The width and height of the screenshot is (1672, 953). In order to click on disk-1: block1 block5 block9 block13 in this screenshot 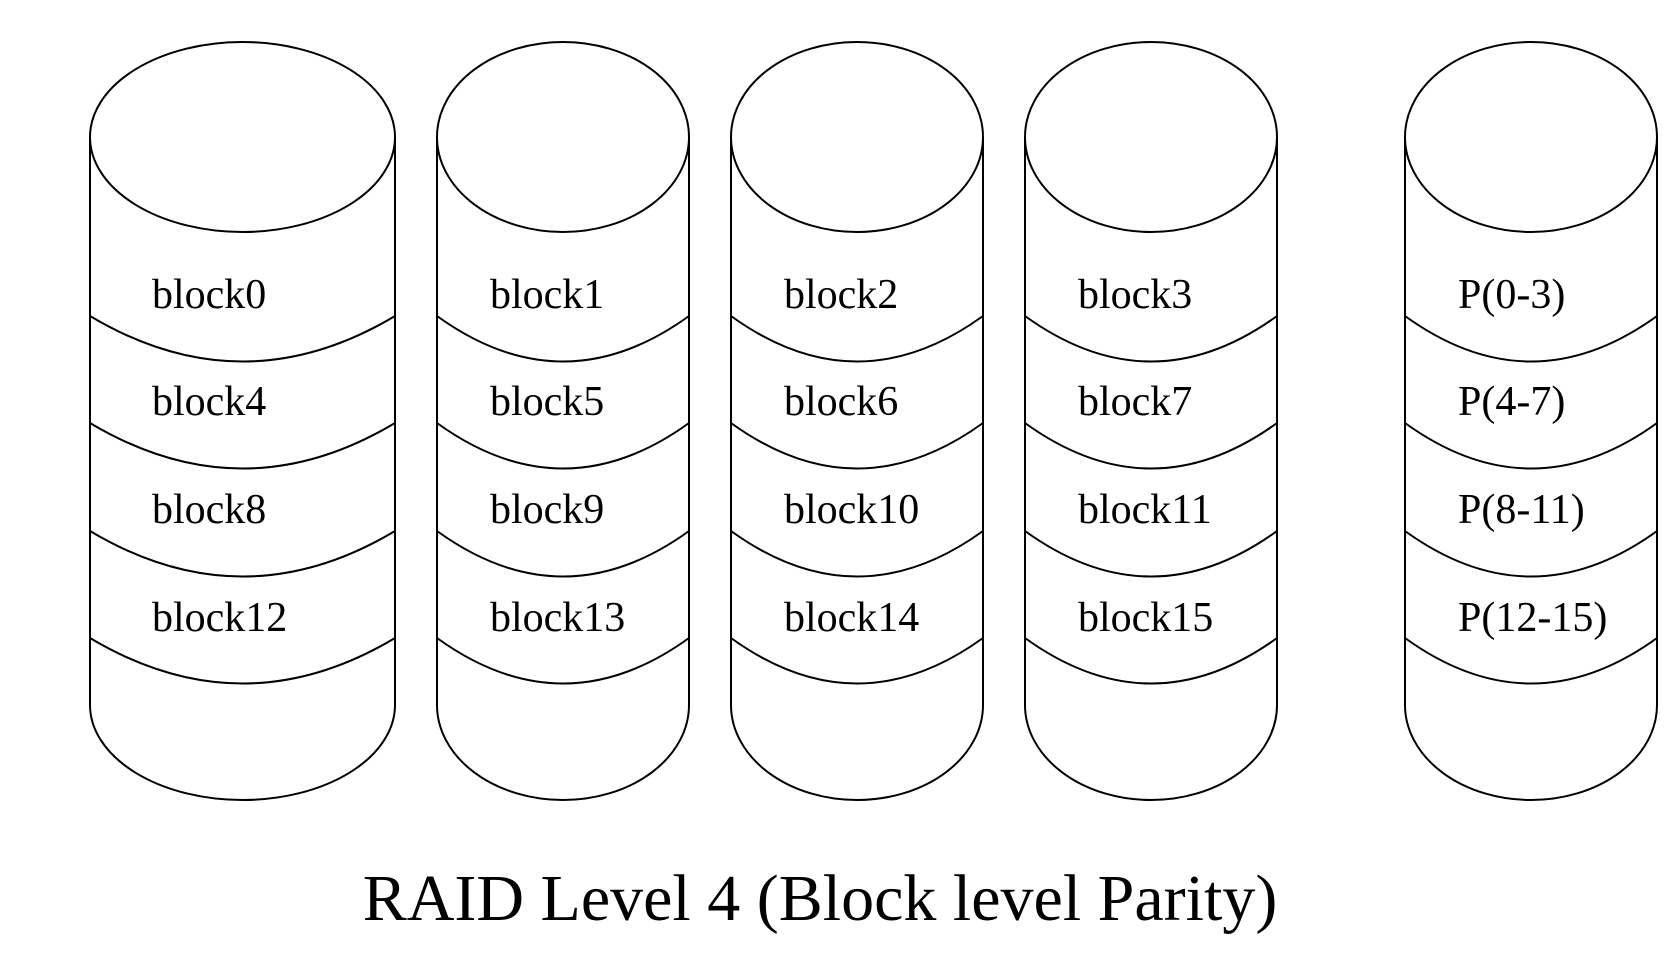, I will do `click(563, 421)`.